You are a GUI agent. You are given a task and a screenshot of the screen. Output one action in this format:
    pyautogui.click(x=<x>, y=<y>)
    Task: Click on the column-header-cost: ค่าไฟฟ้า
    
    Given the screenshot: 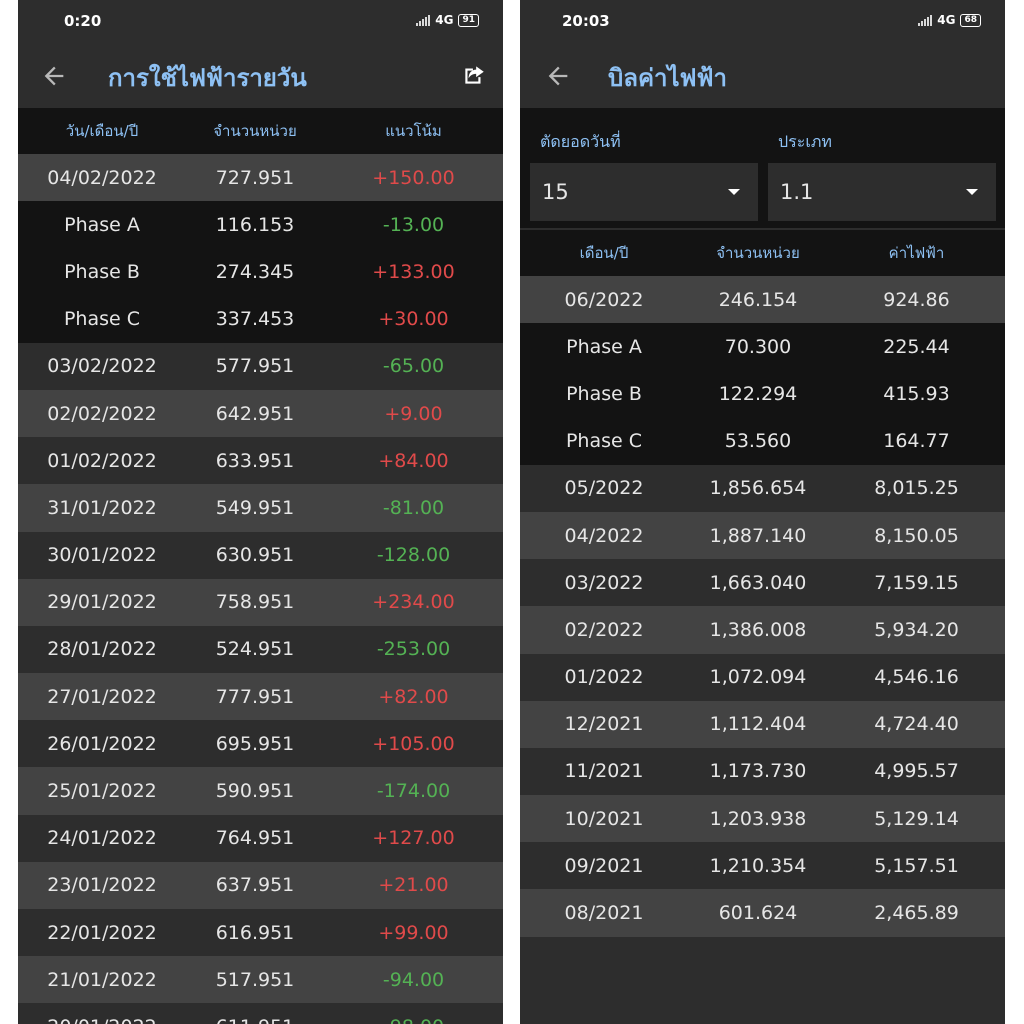 What is the action you would take?
    pyautogui.click(x=916, y=253)
    